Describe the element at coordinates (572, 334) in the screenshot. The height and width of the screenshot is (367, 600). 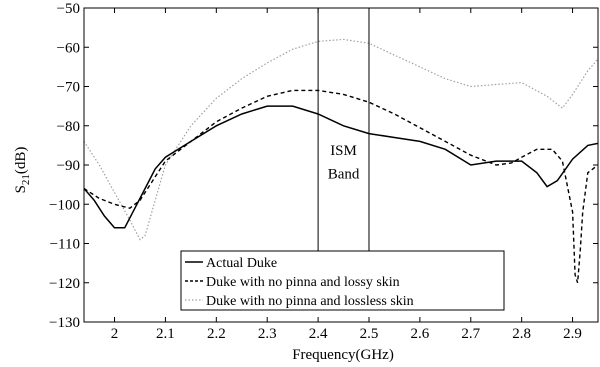
I see `x-tick-label: 2.9` at that location.